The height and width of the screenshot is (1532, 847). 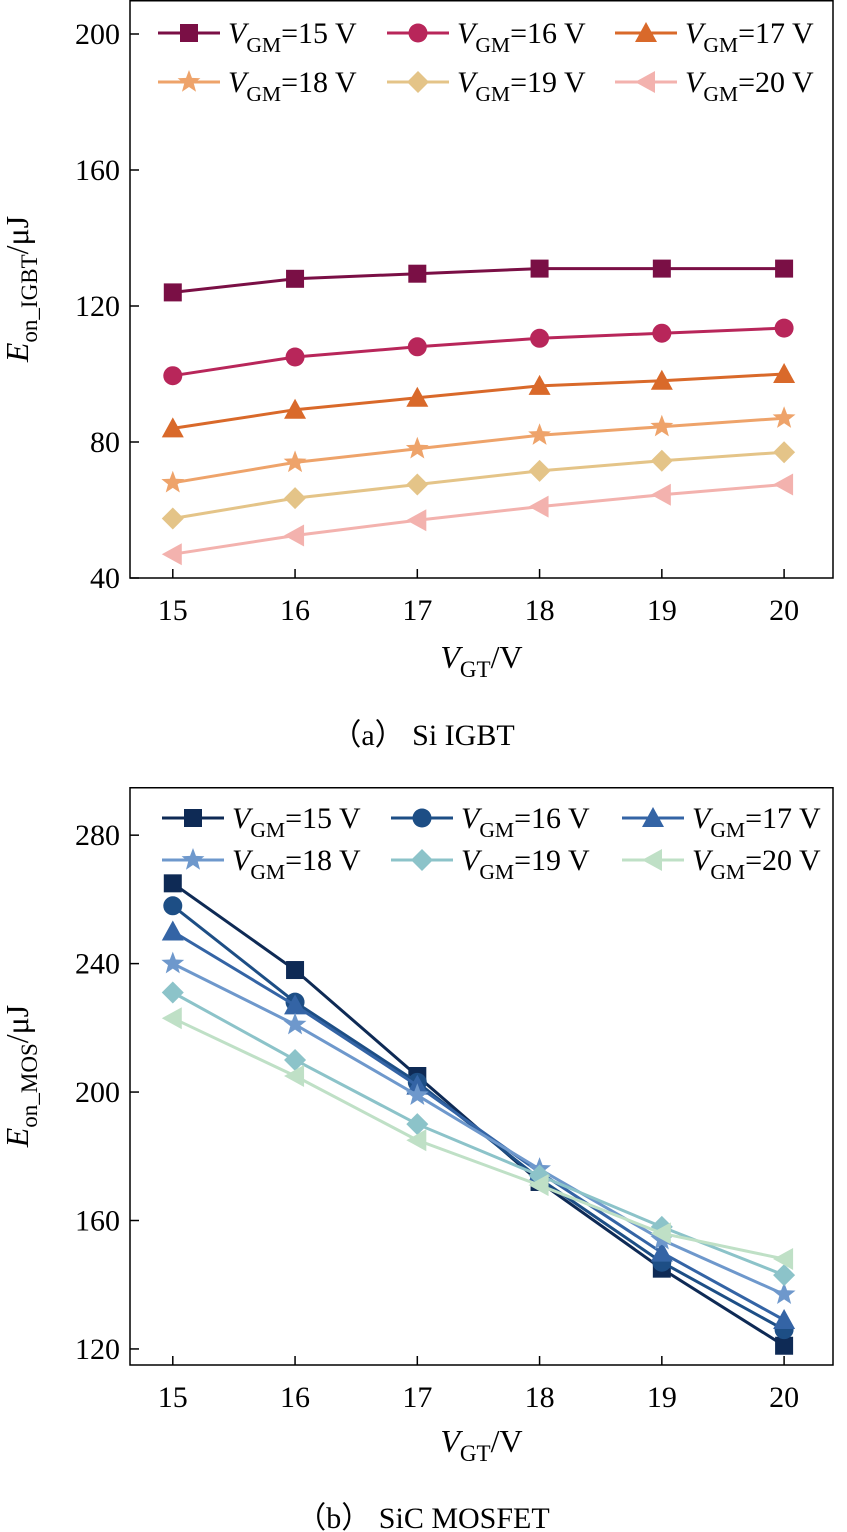 What do you see at coordinates (105, 442) in the screenshot?
I see `y-tick-label: 80` at bounding box center [105, 442].